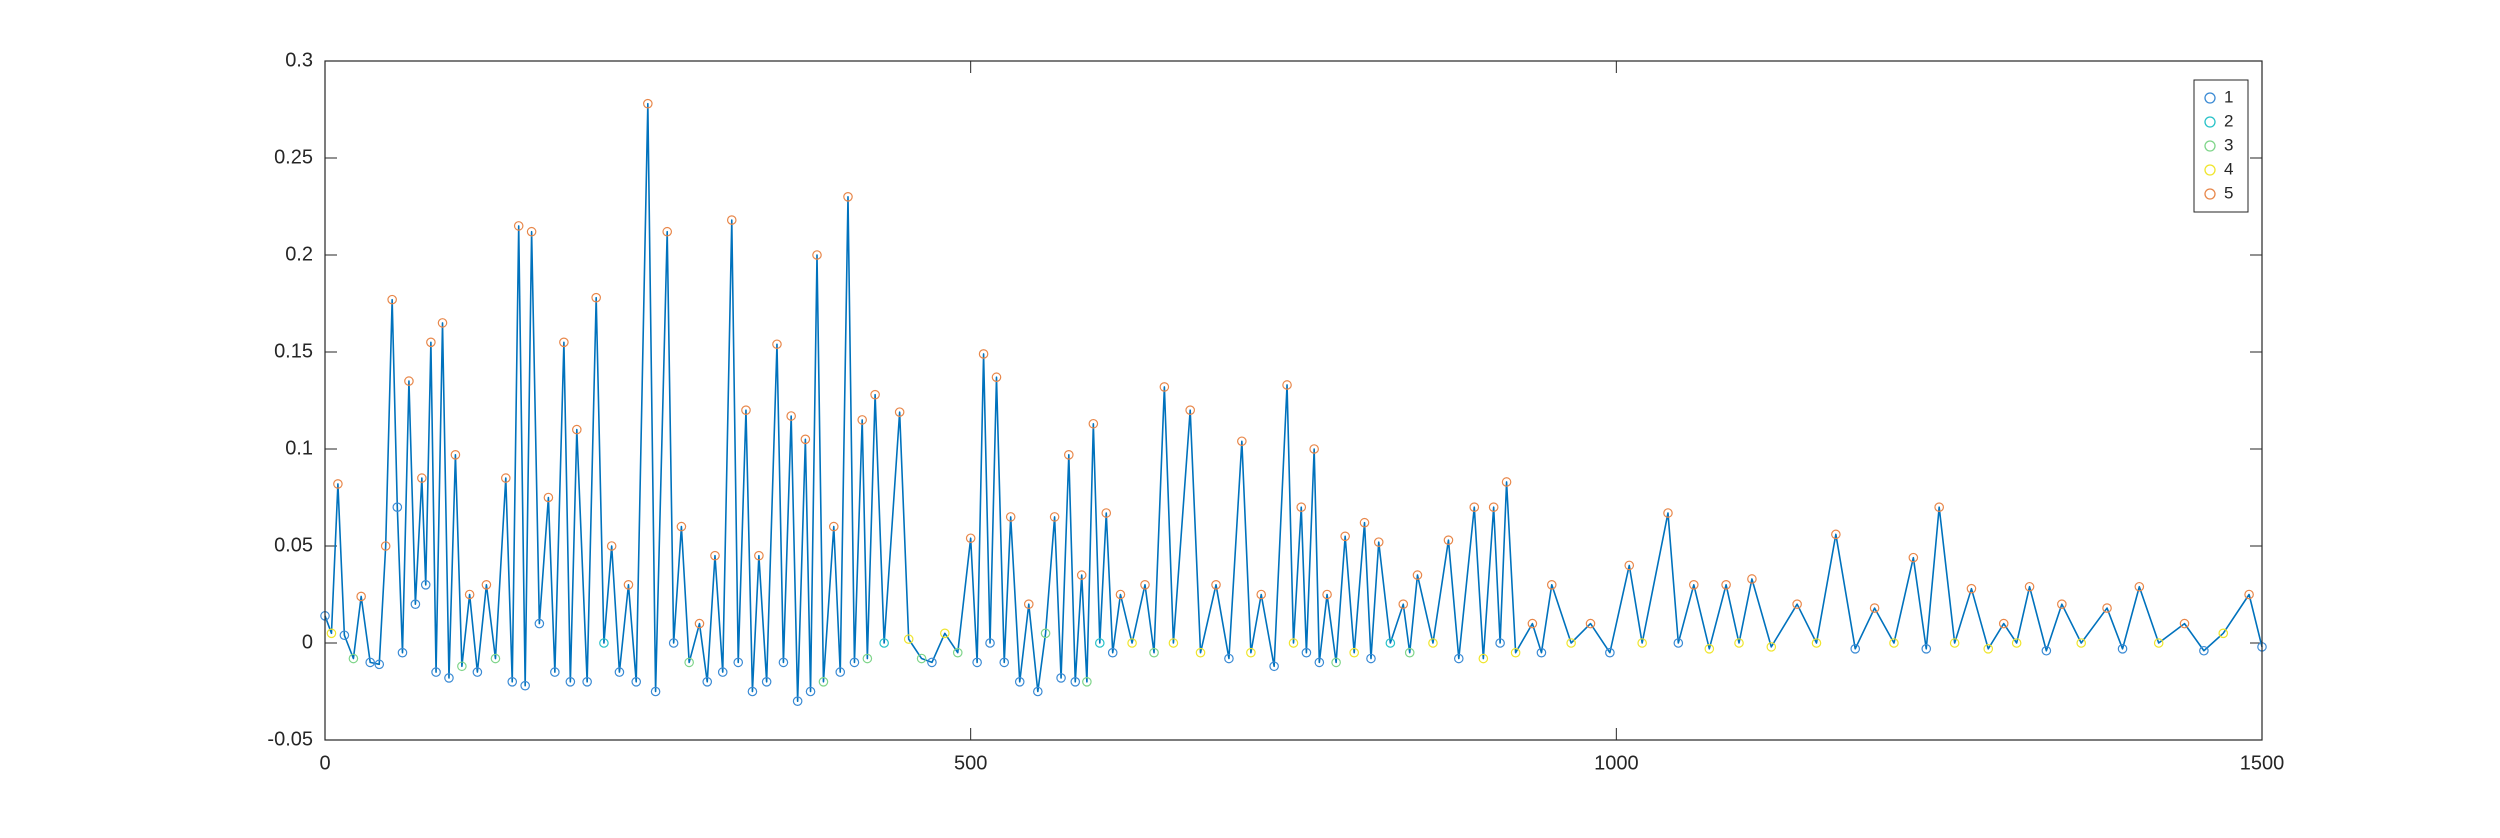  I want to click on y-tick-label: -0.05, so click(290, 739).